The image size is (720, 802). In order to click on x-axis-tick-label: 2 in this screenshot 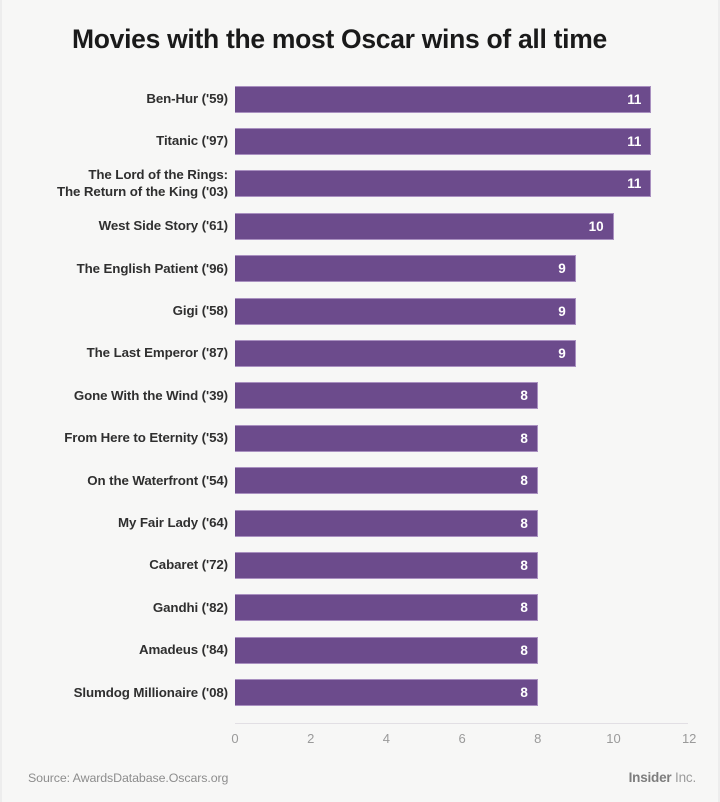, I will do `click(311, 738)`.